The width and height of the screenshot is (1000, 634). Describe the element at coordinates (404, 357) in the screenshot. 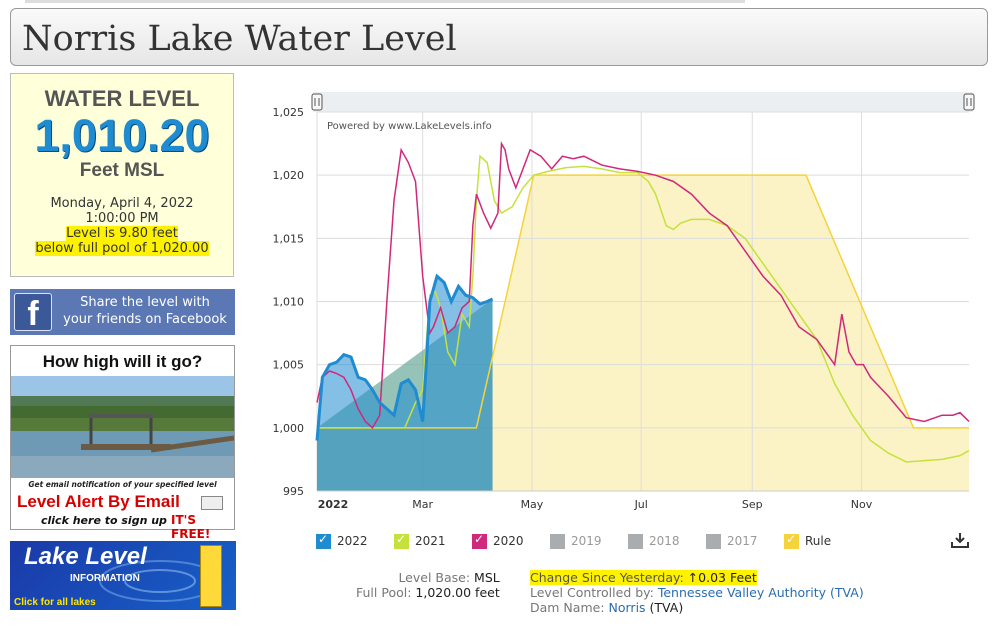

I see `series-2022-line` at that location.